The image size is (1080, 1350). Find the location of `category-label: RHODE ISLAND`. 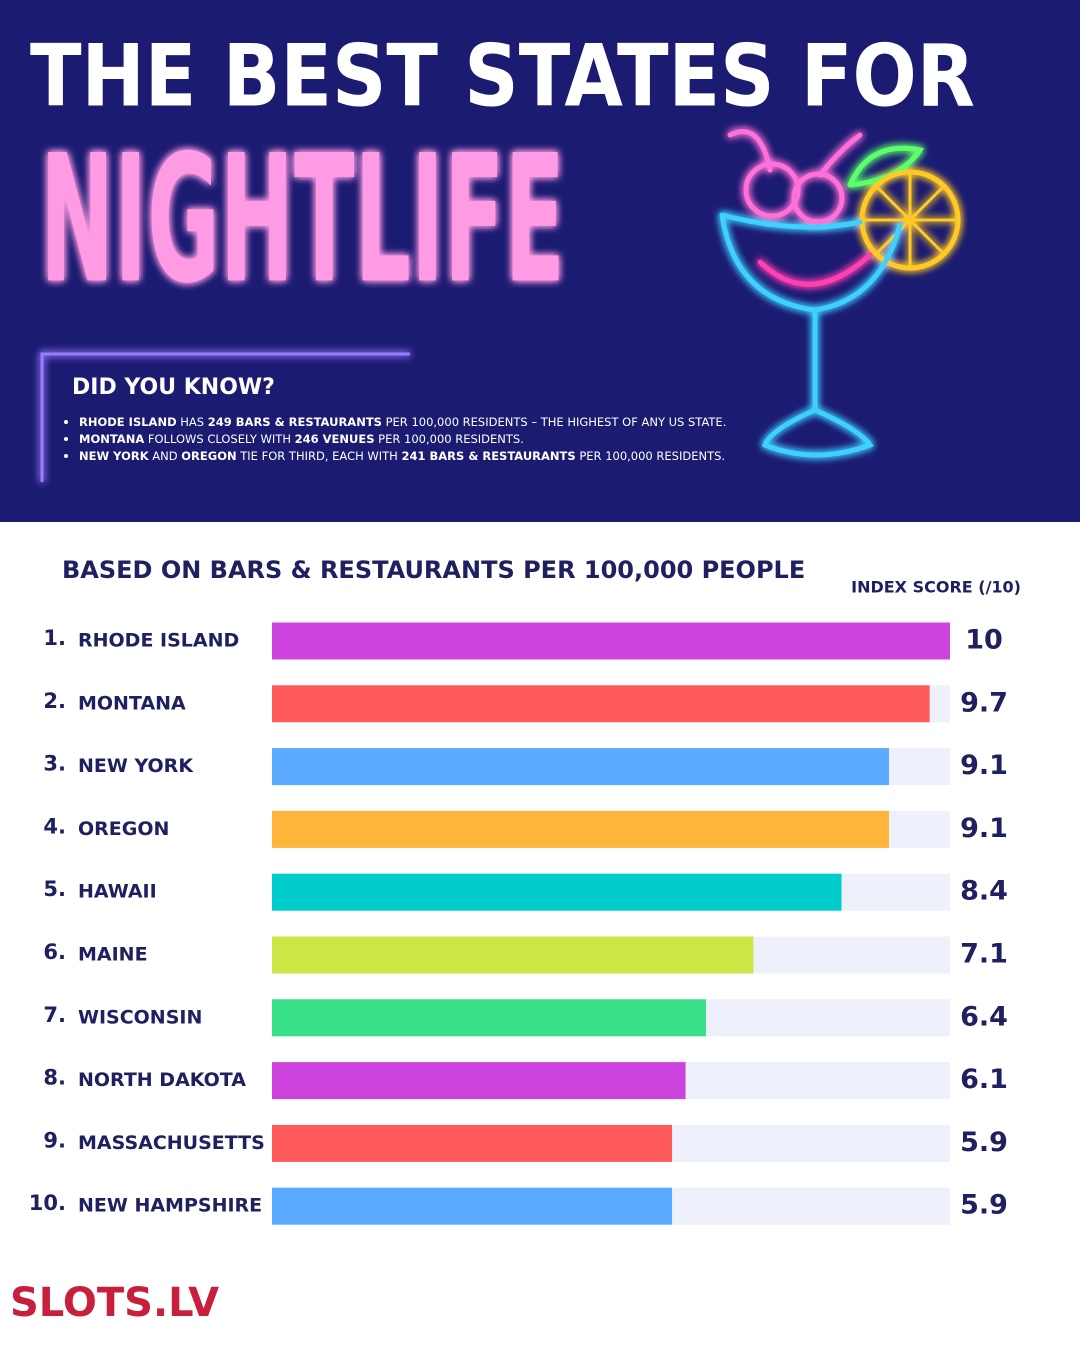

category-label: RHODE ISLAND is located at coordinates (158, 641).